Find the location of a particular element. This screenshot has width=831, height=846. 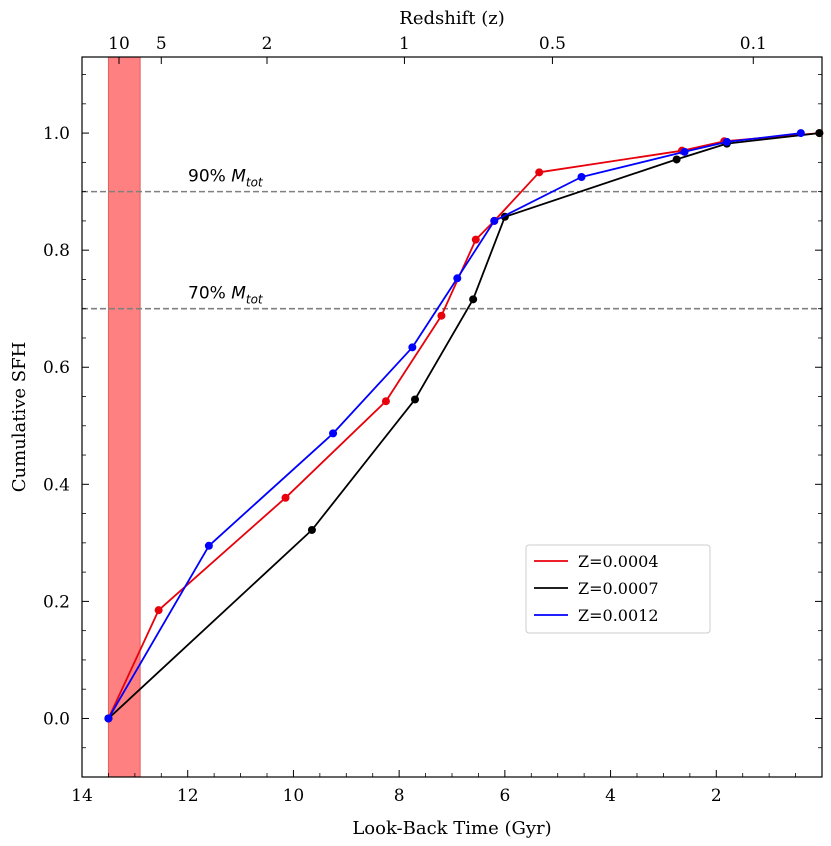

top-axis-label: Redshift (z) is located at coordinates (451, 18).